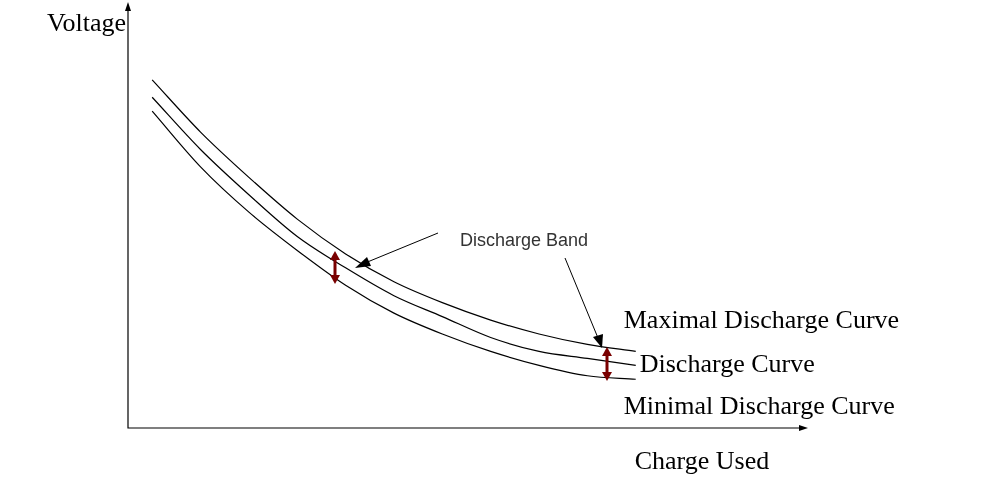 The width and height of the screenshot is (1002, 480). Describe the element at coordinates (761, 320) in the screenshot. I see `series-label: Maximal Discharge Curve` at that location.